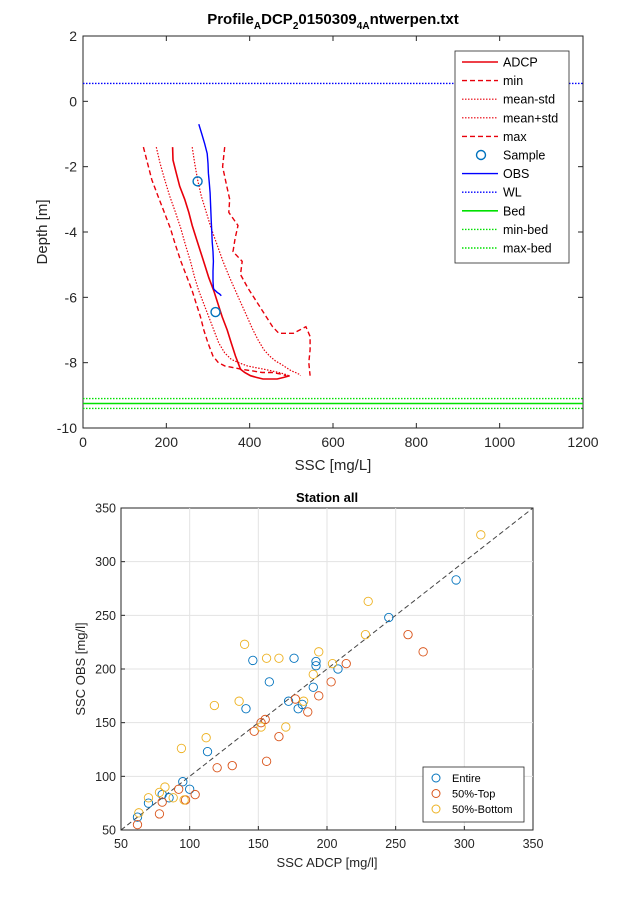 The width and height of the screenshot is (642, 903). Describe the element at coordinates (395, 844) in the screenshot. I see `x-tick-label: 250` at that location.